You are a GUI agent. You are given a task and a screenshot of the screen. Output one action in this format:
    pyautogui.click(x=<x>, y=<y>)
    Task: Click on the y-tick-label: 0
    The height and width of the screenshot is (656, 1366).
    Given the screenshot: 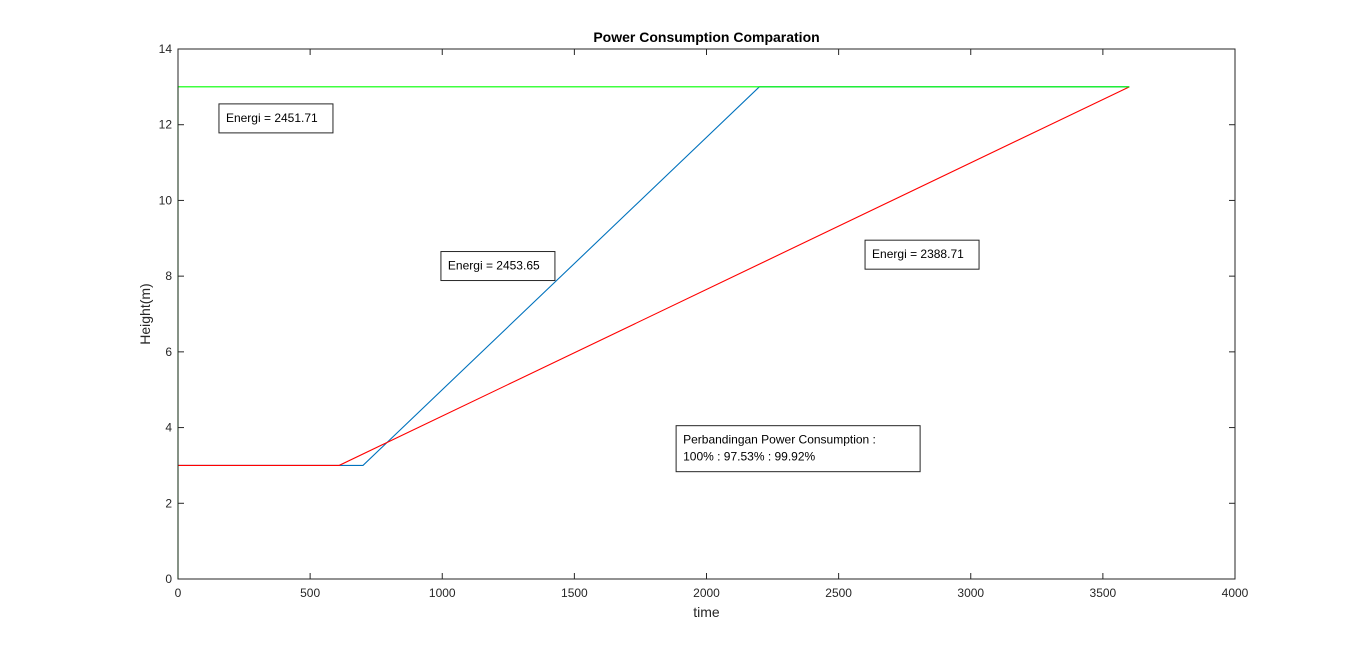 What is the action you would take?
    pyautogui.click(x=168, y=579)
    